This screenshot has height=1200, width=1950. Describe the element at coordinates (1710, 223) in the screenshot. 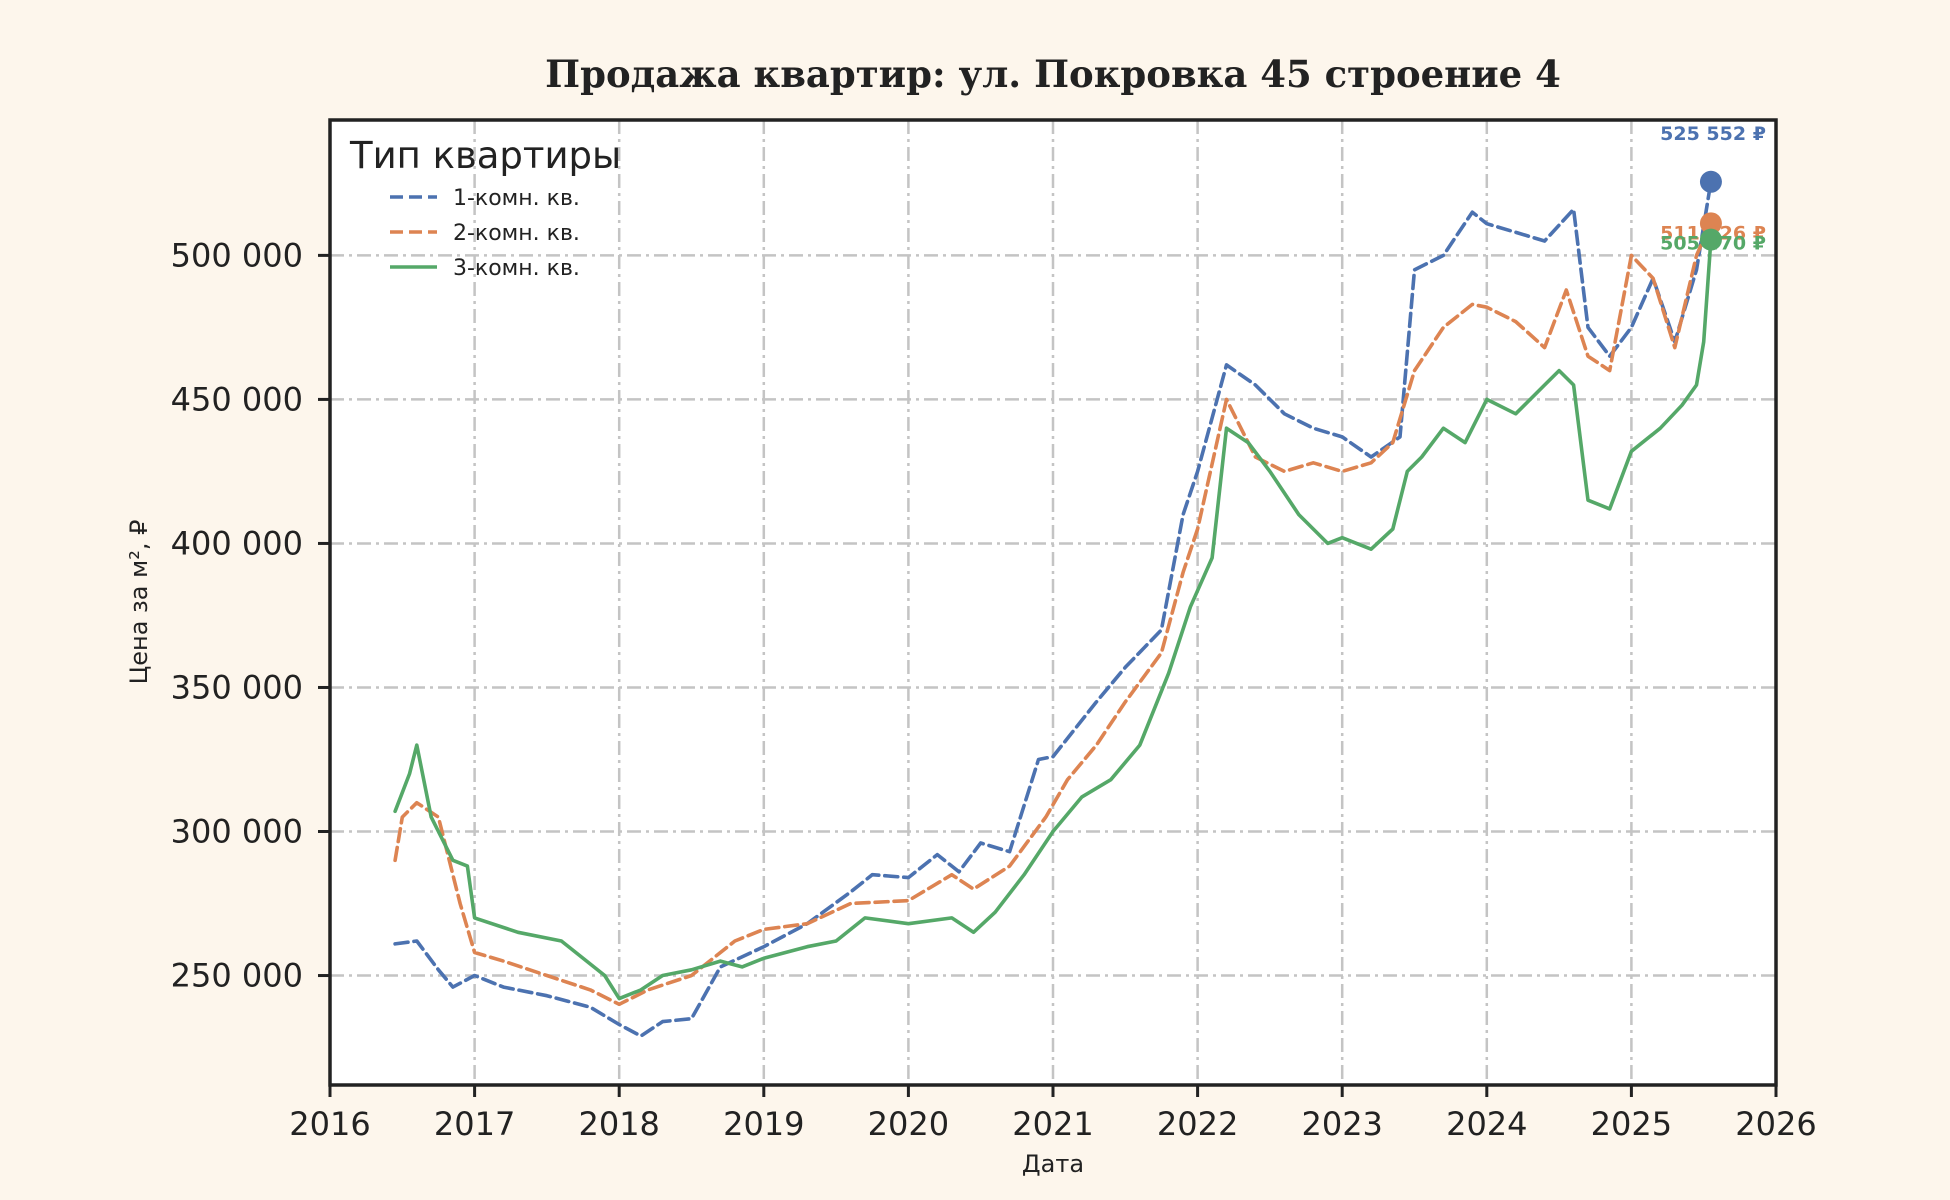

I see `series-2-end-marker` at that location.